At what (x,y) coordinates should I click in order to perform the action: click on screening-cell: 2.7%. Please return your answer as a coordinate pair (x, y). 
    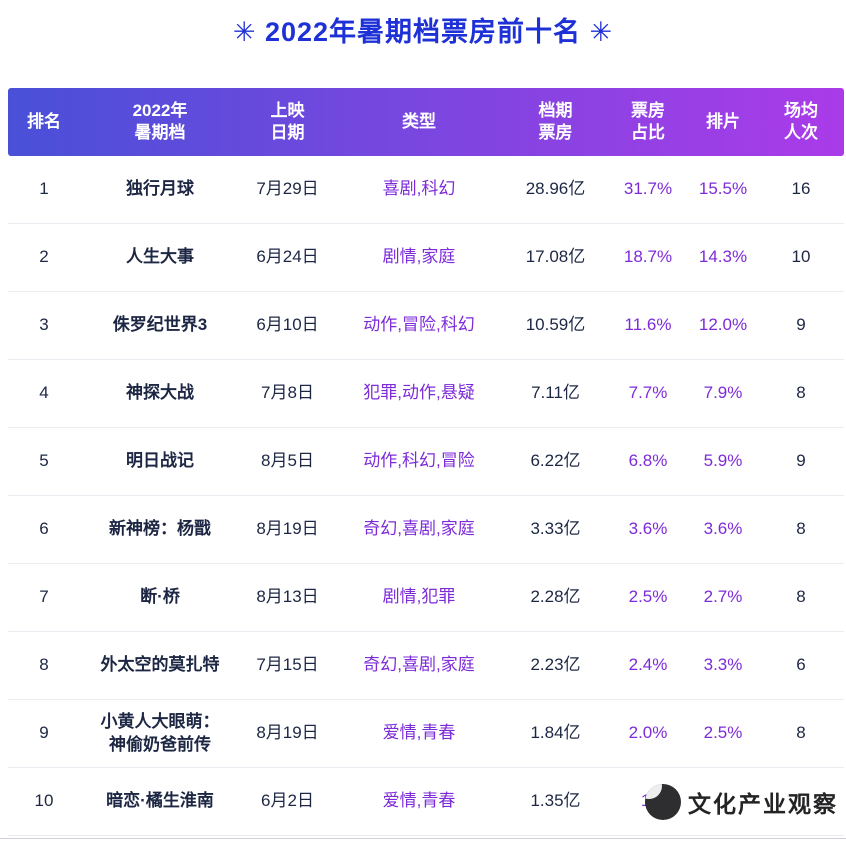
    Looking at the image, I should click on (723, 597).